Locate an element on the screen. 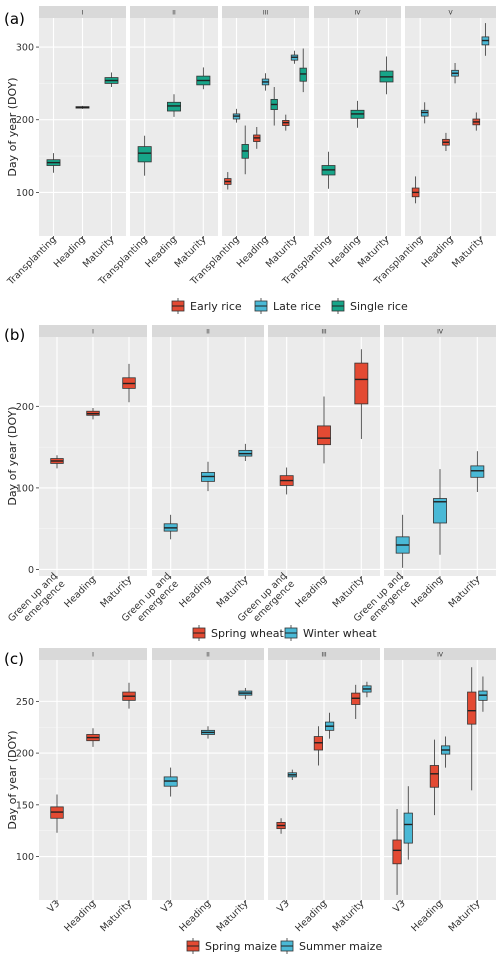 The image size is (500, 959). legend-label: Single rice is located at coordinates (379, 306).